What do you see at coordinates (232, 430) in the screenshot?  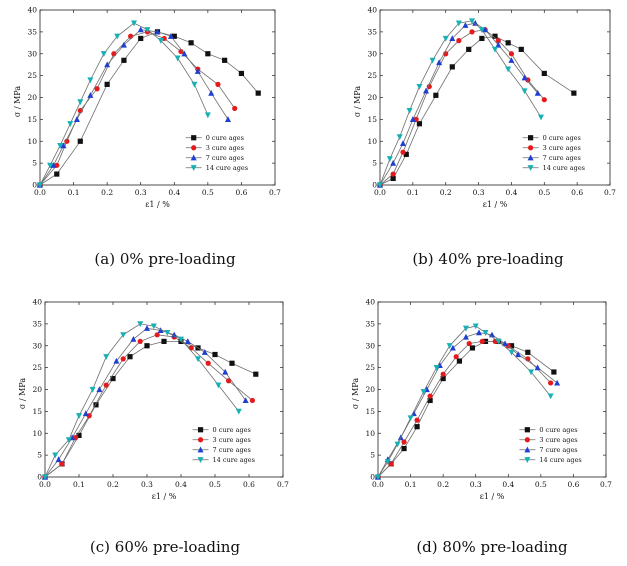 I see `legend-label: 0 cure ages` at bounding box center [232, 430].